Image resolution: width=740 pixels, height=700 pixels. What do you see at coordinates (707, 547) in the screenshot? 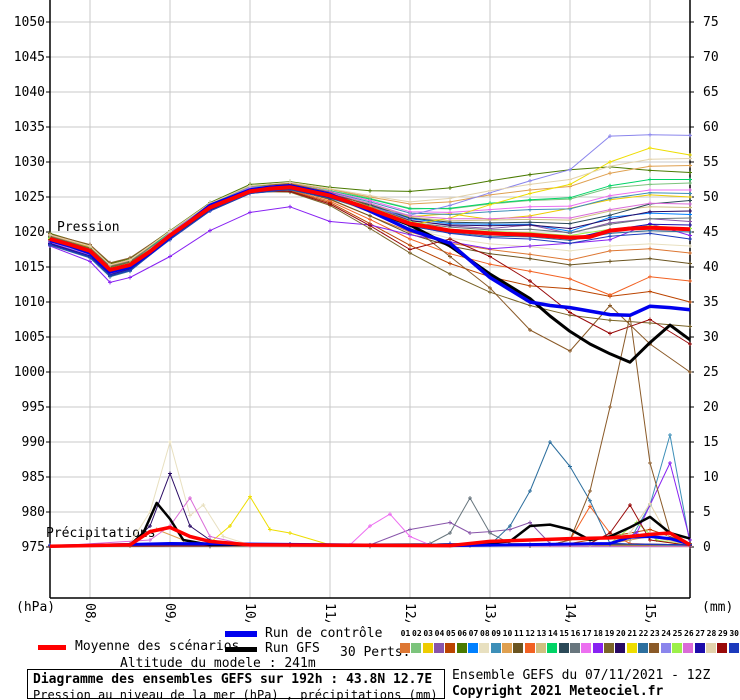
I see `svg-text: 0` at bounding box center [707, 547].